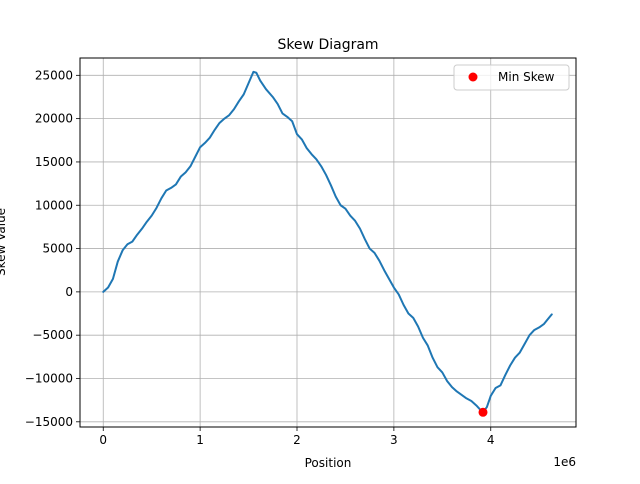  I want to click on min-skew-point, so click(483, 412).